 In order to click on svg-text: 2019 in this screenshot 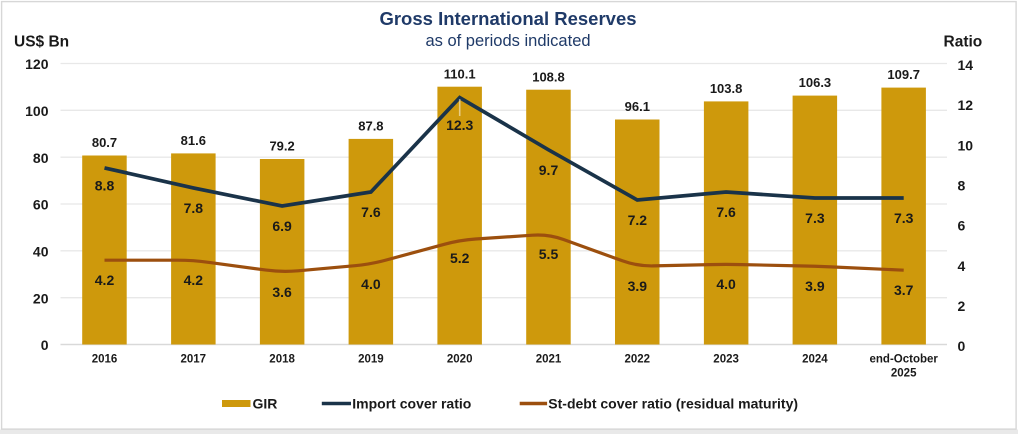, I will do `click(371, 360)`.